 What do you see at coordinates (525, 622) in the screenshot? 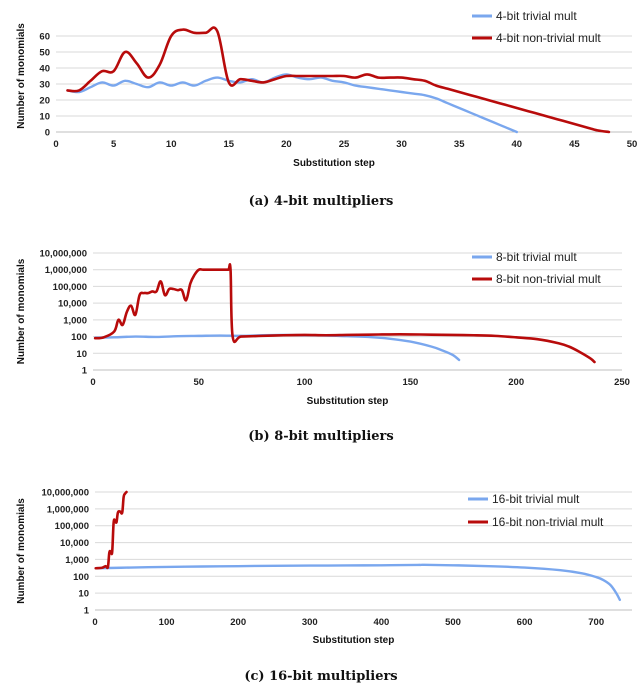
I see `x-tick-label: 600` at bounding box center [525, 622].